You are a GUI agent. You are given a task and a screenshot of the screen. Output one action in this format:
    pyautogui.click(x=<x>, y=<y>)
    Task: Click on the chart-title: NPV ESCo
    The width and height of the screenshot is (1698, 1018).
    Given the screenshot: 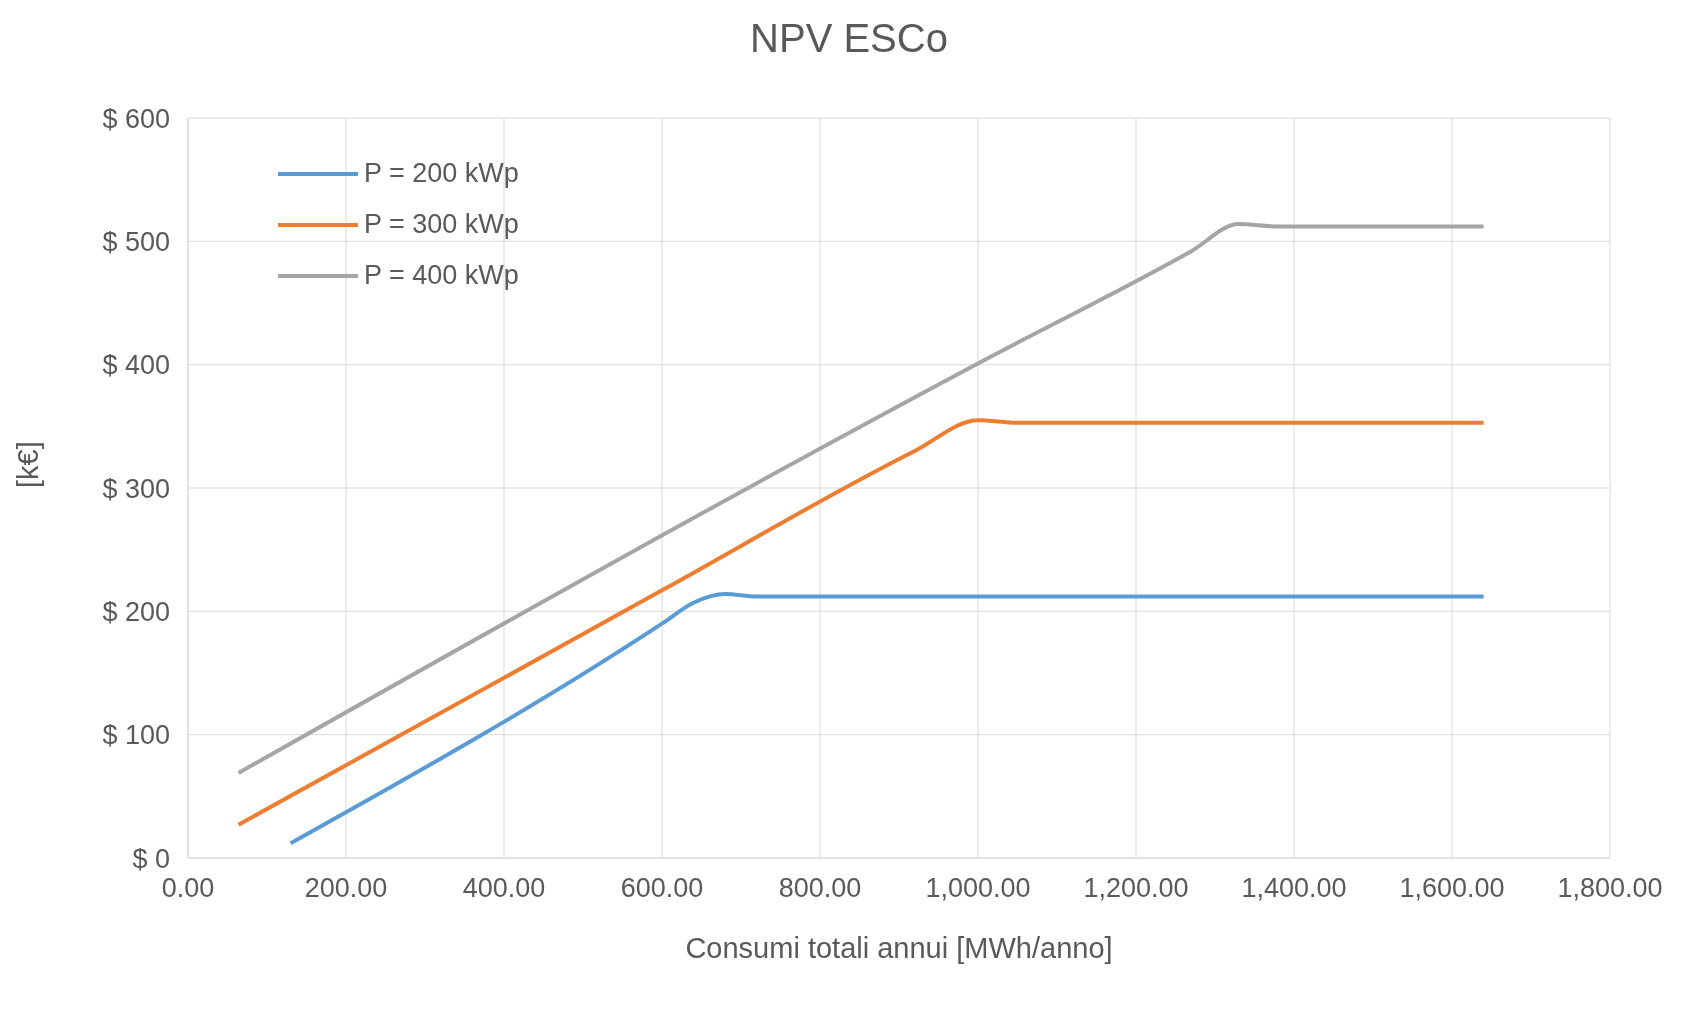 What is the action you would take?
    pyautogui.click(x=849, y=38)
    